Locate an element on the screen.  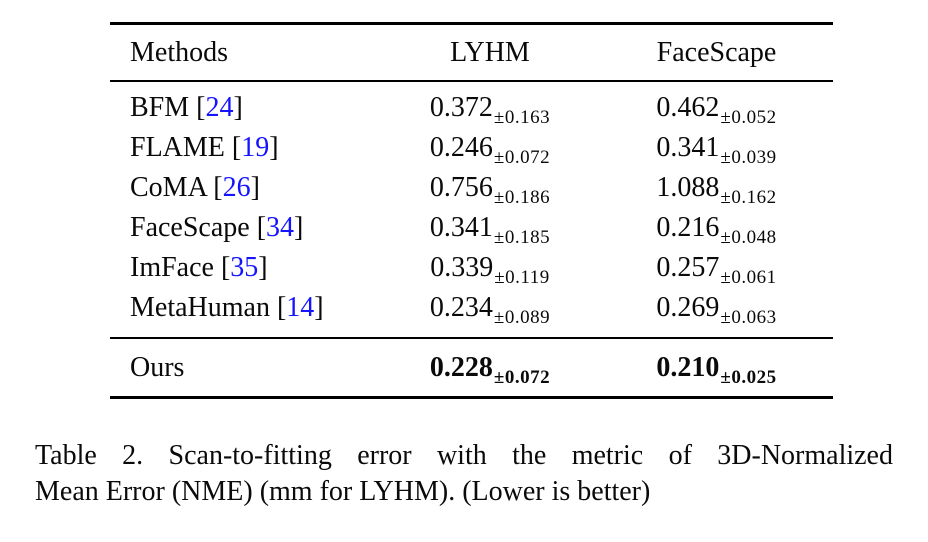
method-name: BFM is located at coordinates (160, 107).